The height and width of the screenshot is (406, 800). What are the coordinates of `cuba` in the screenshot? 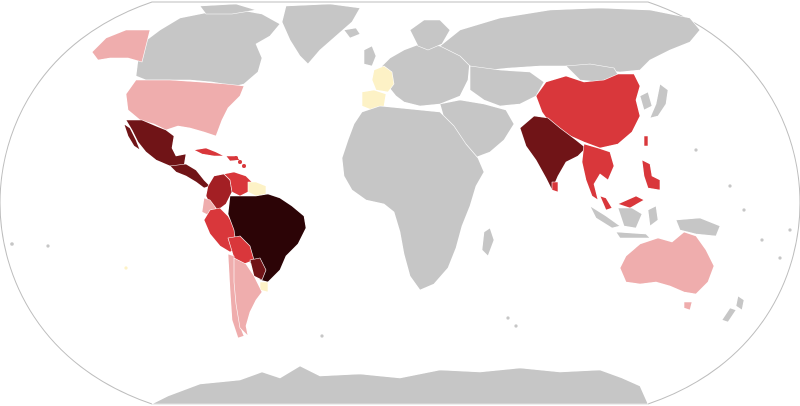 It's located at (209, 152).